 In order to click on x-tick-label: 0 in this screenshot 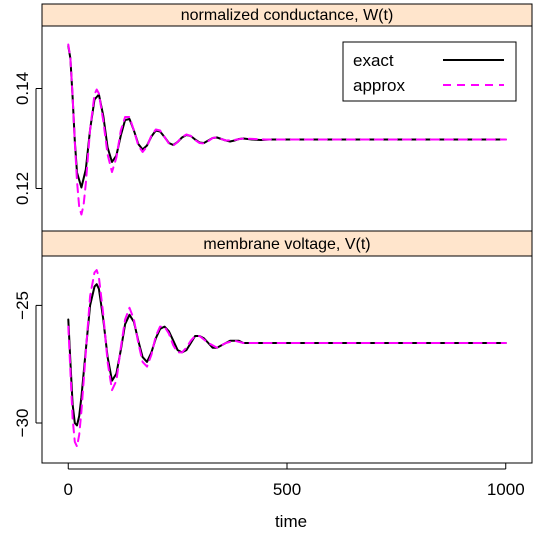, I will do `click(68, 489)`.